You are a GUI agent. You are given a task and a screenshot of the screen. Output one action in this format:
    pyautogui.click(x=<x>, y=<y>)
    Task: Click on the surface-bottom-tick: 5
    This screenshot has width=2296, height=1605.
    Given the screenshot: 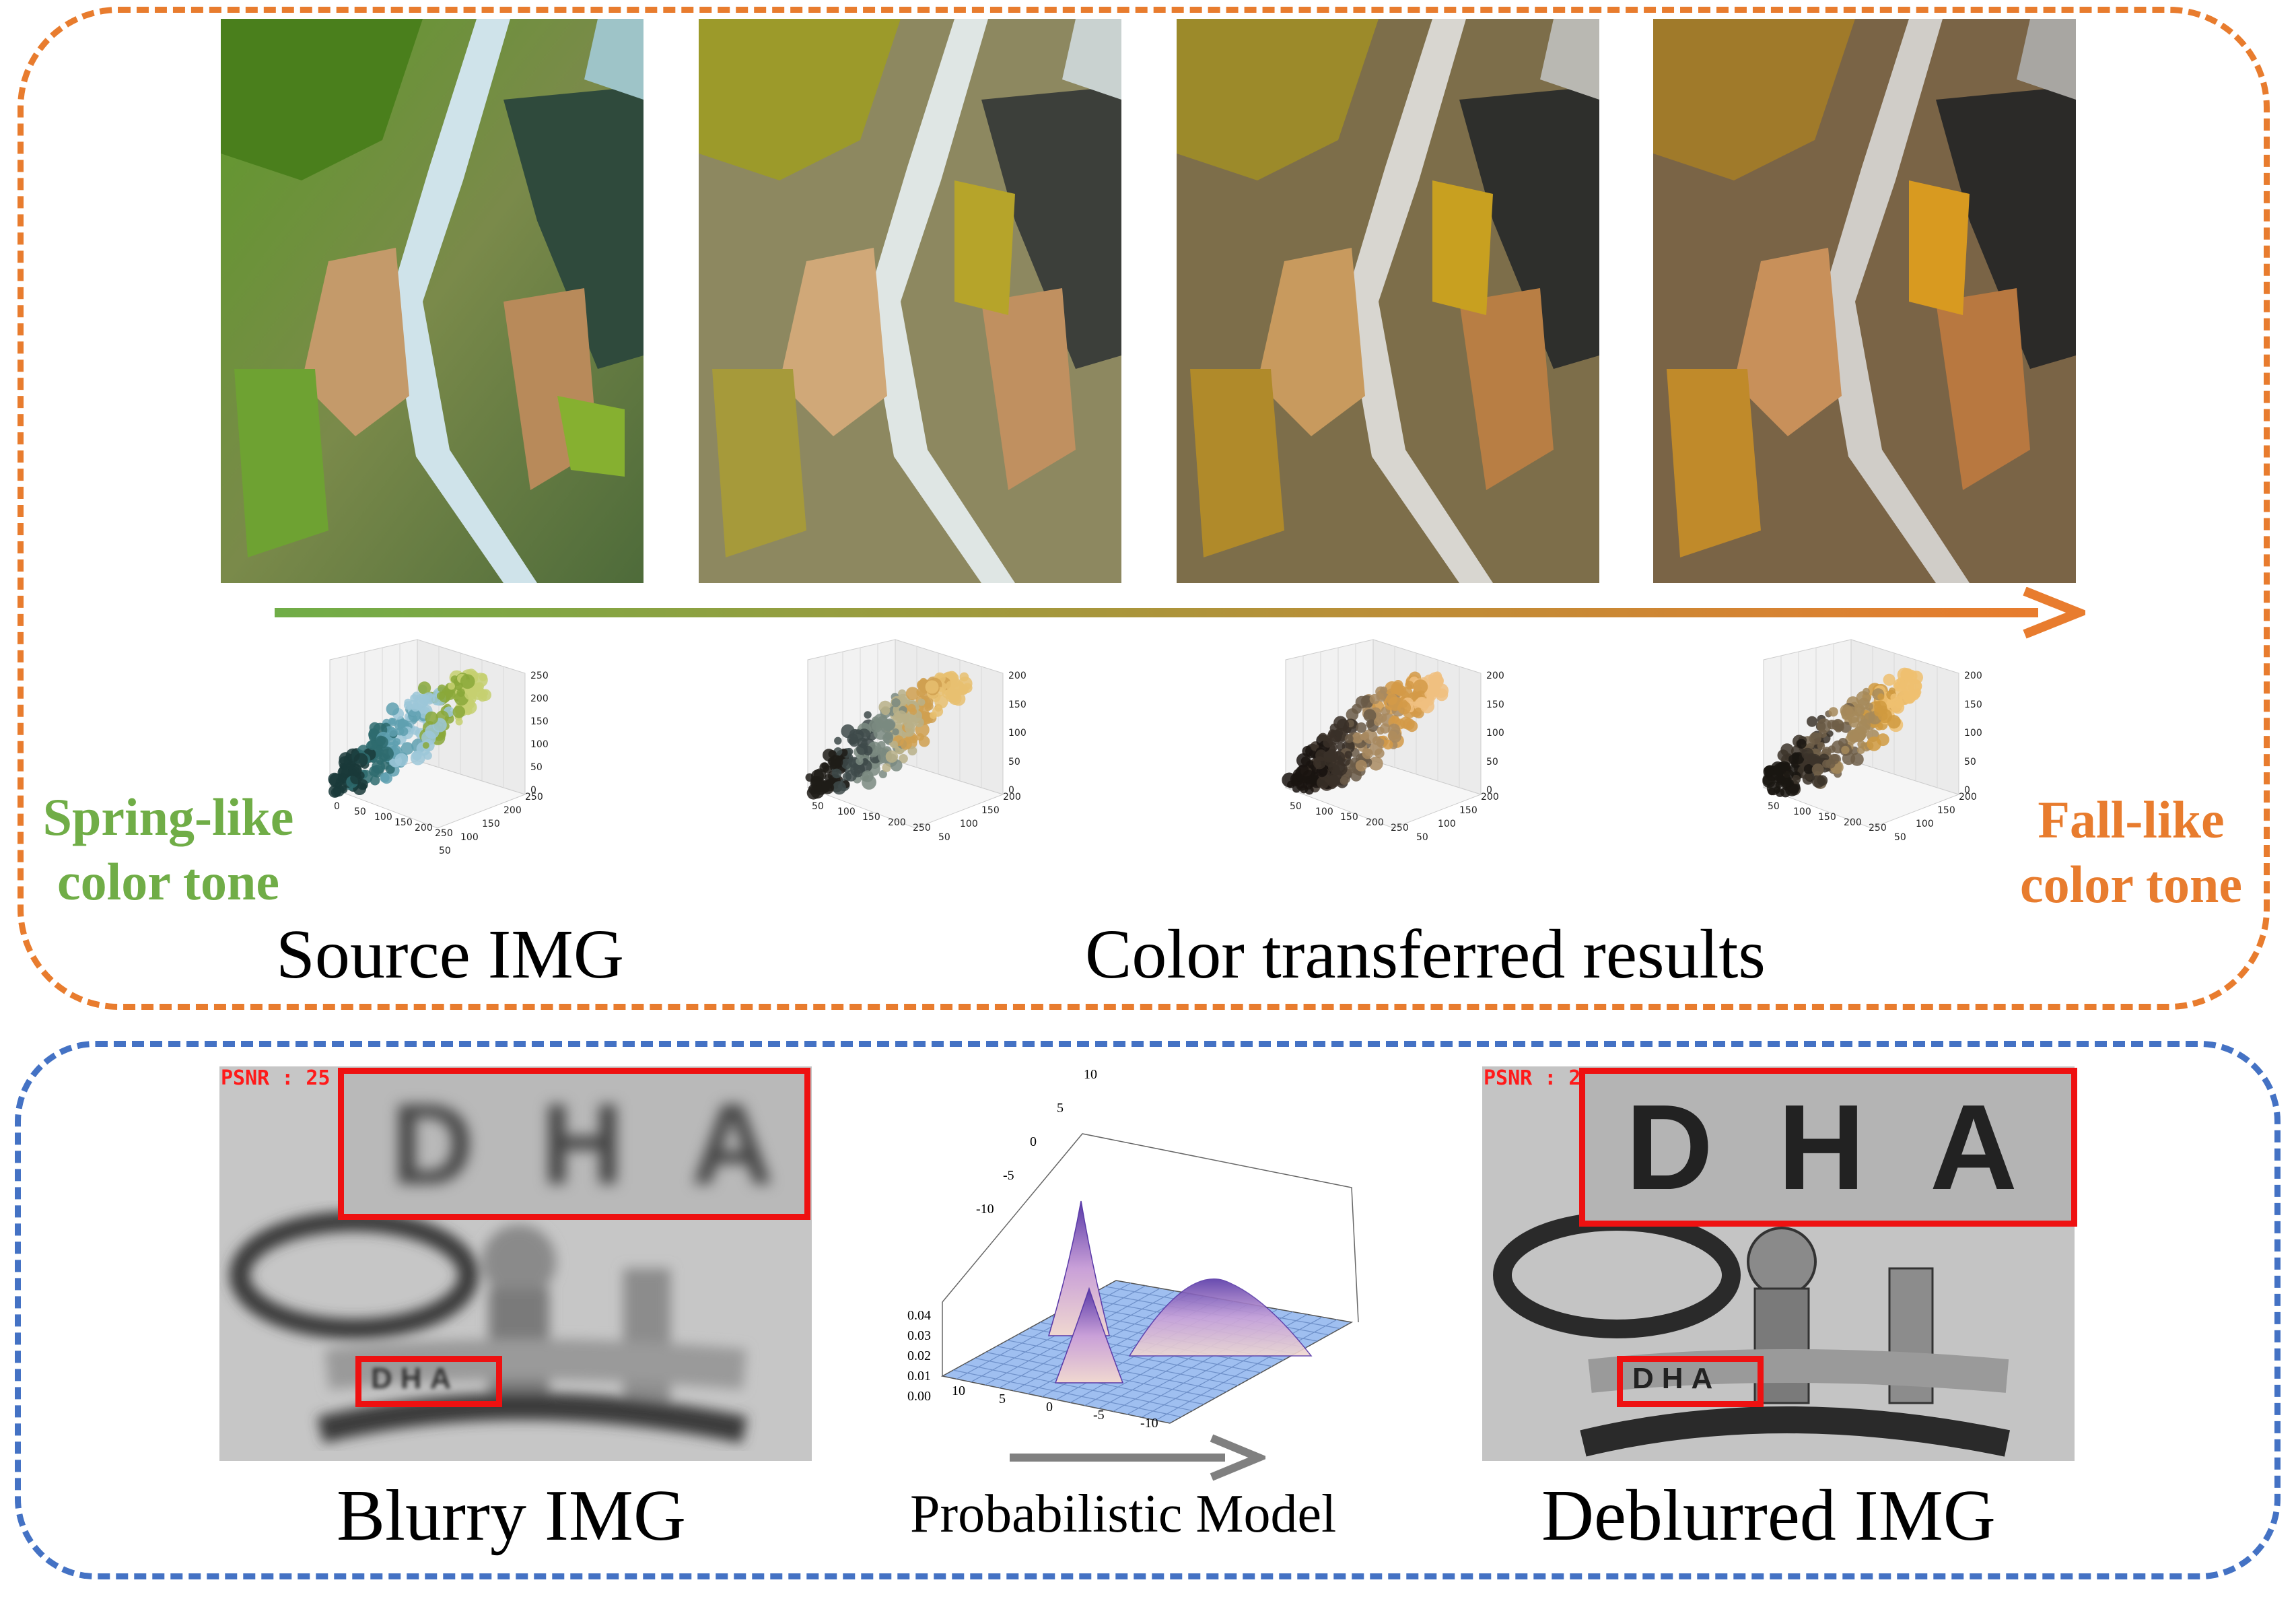 What is the action you would take?
    pyautogui.click(x=1003, y=1399)
    